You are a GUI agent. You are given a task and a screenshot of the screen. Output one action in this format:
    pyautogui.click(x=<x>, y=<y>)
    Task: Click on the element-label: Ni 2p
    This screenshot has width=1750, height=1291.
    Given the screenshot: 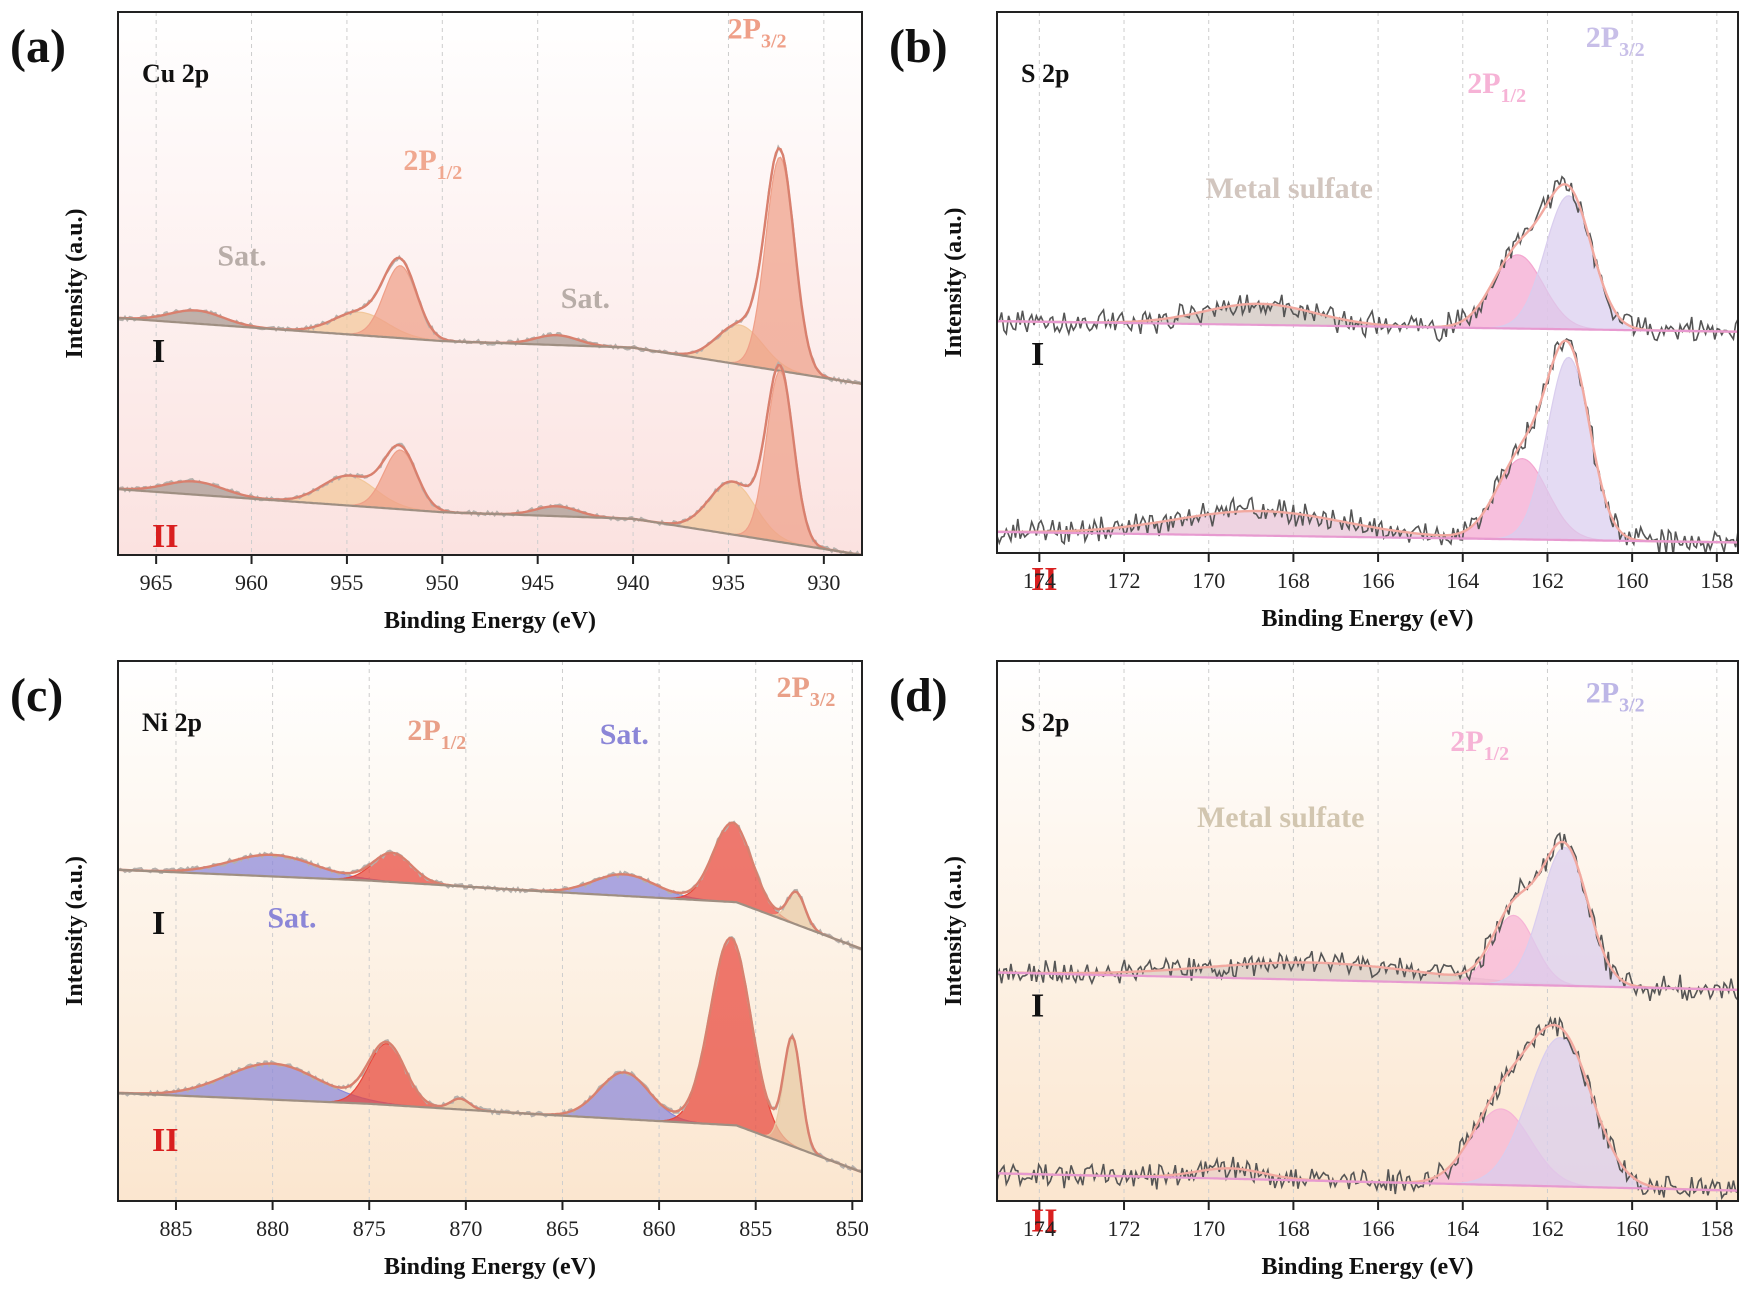 What is the action you would take?
    pyautogui.click(x=172, y=722)
    